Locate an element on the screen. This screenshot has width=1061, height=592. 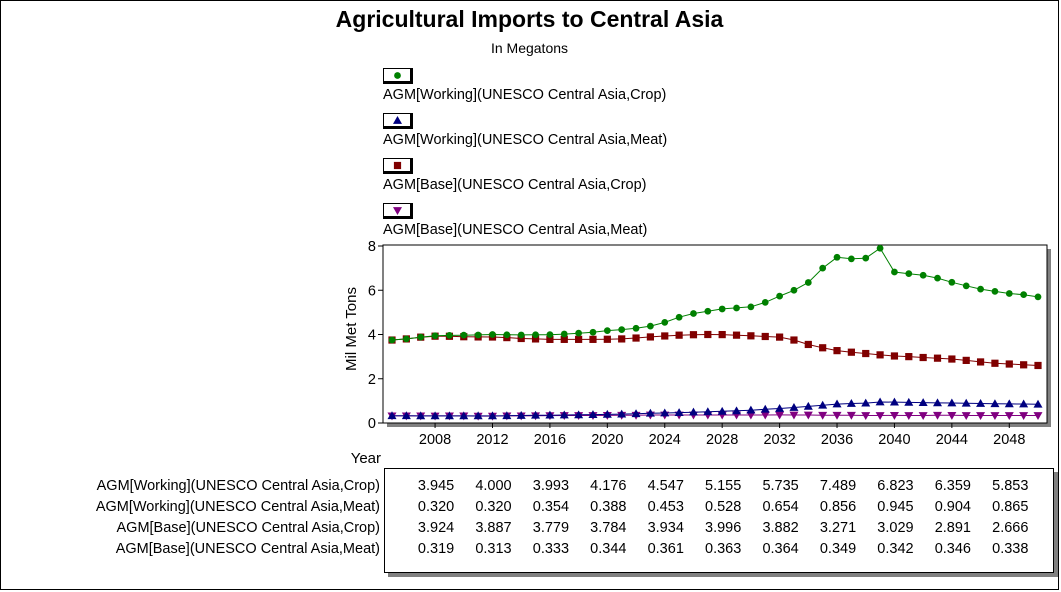
y-tick-label: 6 is located at coordinates (372, 291).